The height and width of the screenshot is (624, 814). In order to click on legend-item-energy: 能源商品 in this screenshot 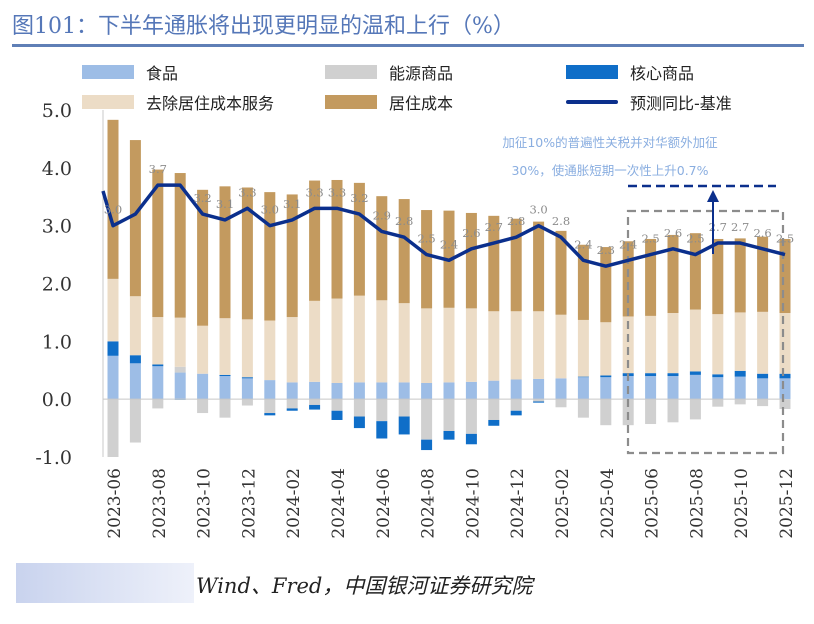, I will do `click(389, 72)`.